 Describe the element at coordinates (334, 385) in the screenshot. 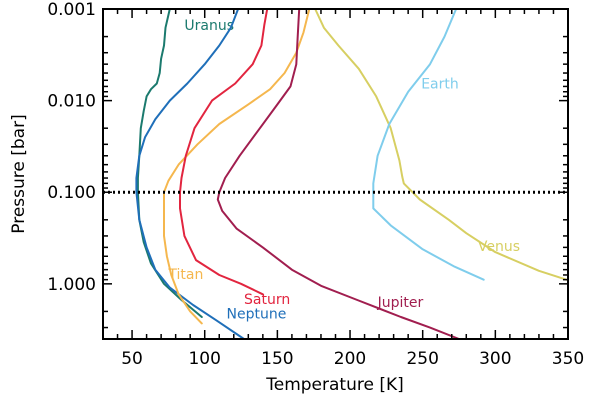

I see `x-axis-title: Temperature [K]` at that location.